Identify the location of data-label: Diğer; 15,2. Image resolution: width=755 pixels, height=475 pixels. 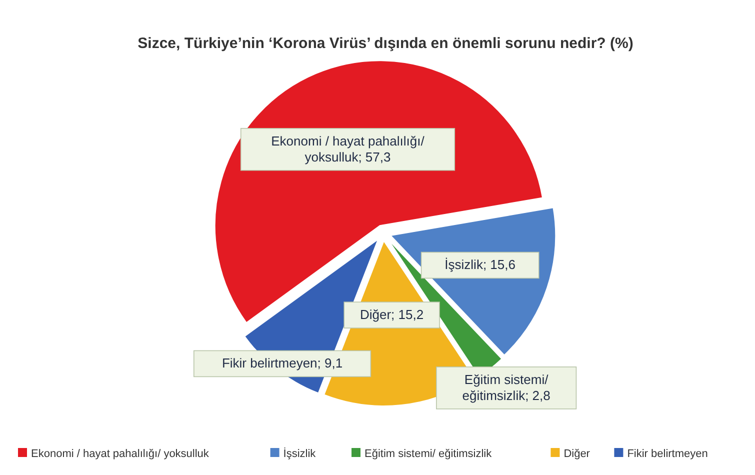
(392, 314).